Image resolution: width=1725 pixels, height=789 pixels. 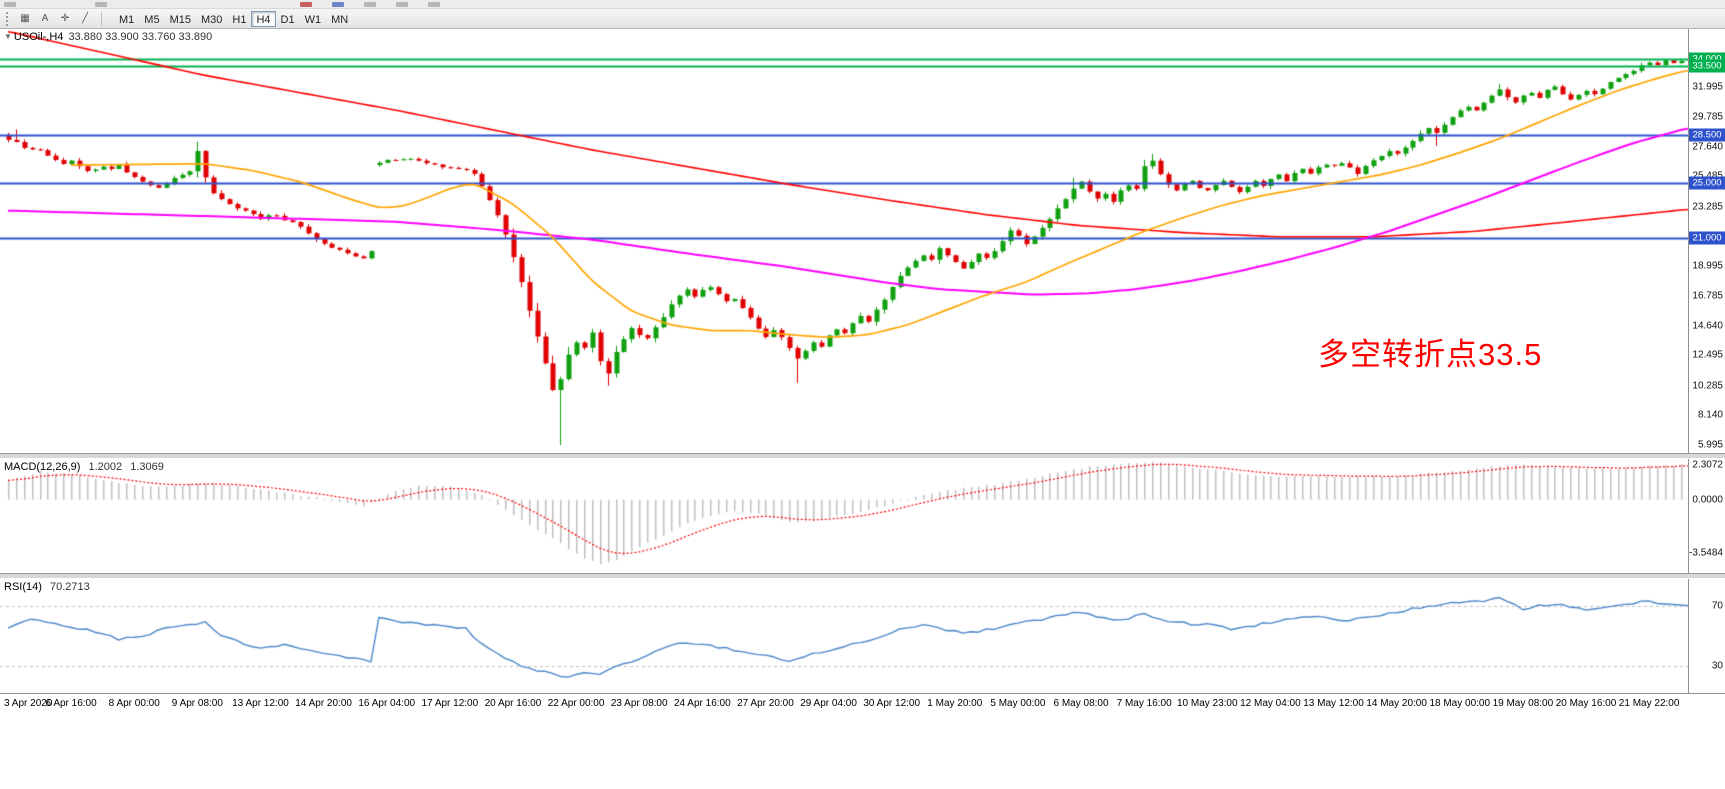 I want to click on macd-axis: 2.3072 0.0000 -3.5484, so click(x=1706, y=516).